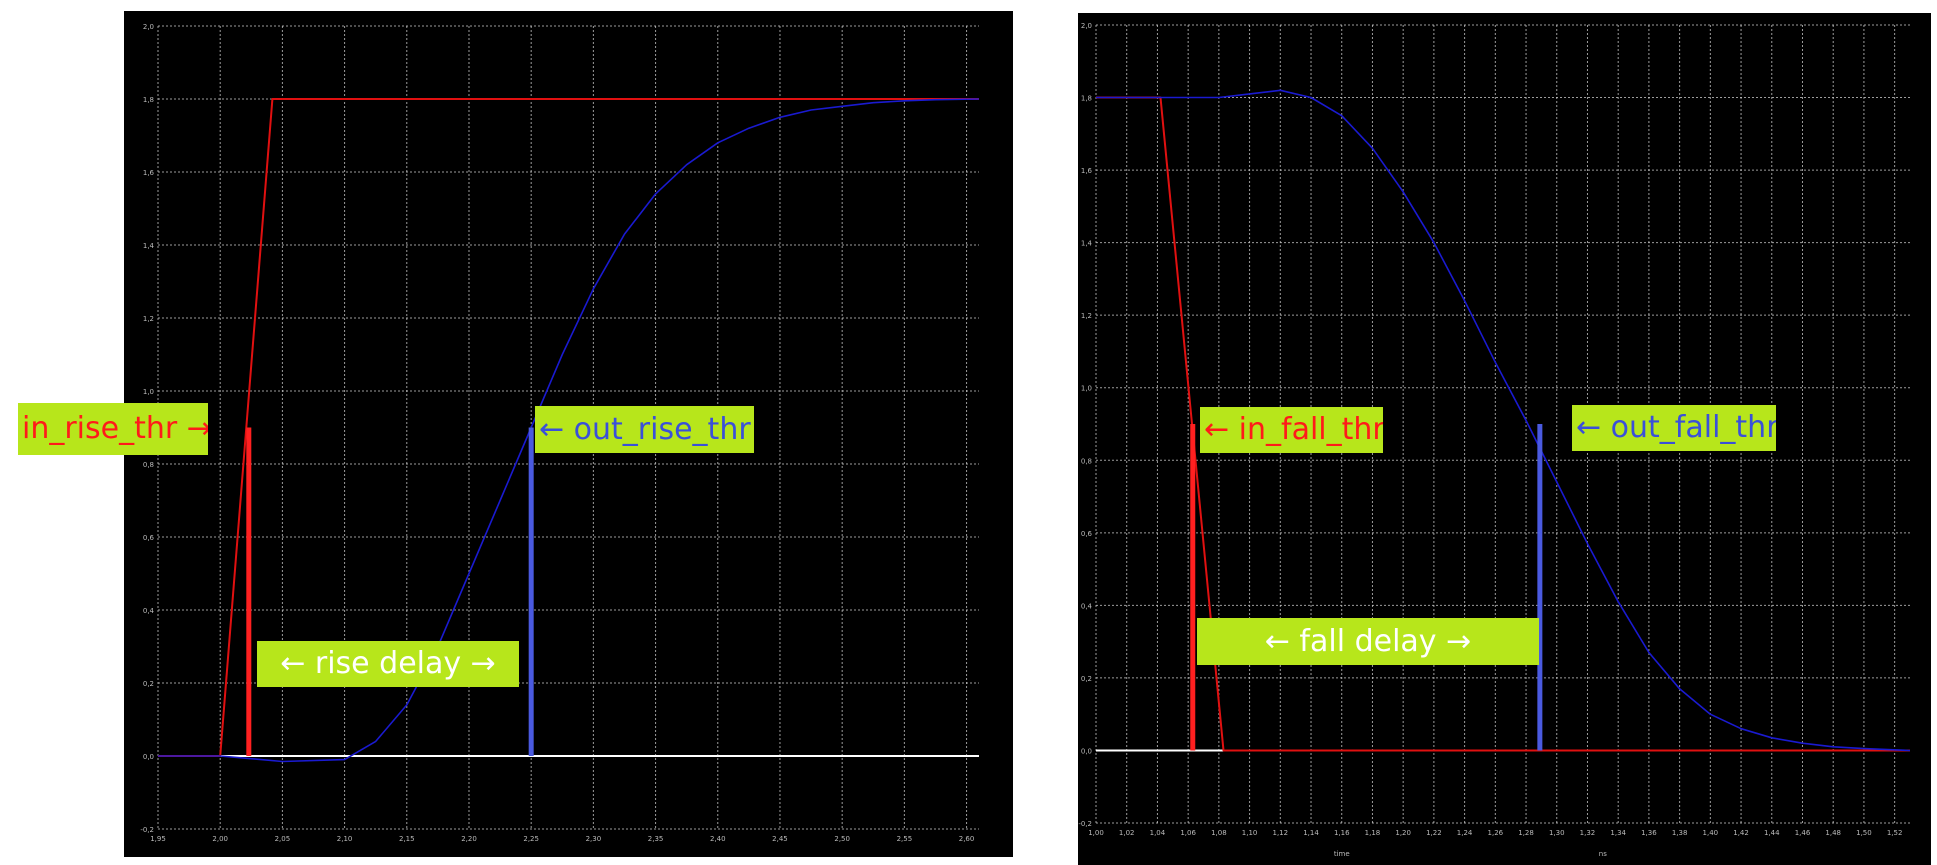 The width and height of the screenshot is (1937, 865). What do you see at coordinates (1342, 854) in the screenshot?
I see `fall-x-axis-title: time` at bounding box center [1342, 854].